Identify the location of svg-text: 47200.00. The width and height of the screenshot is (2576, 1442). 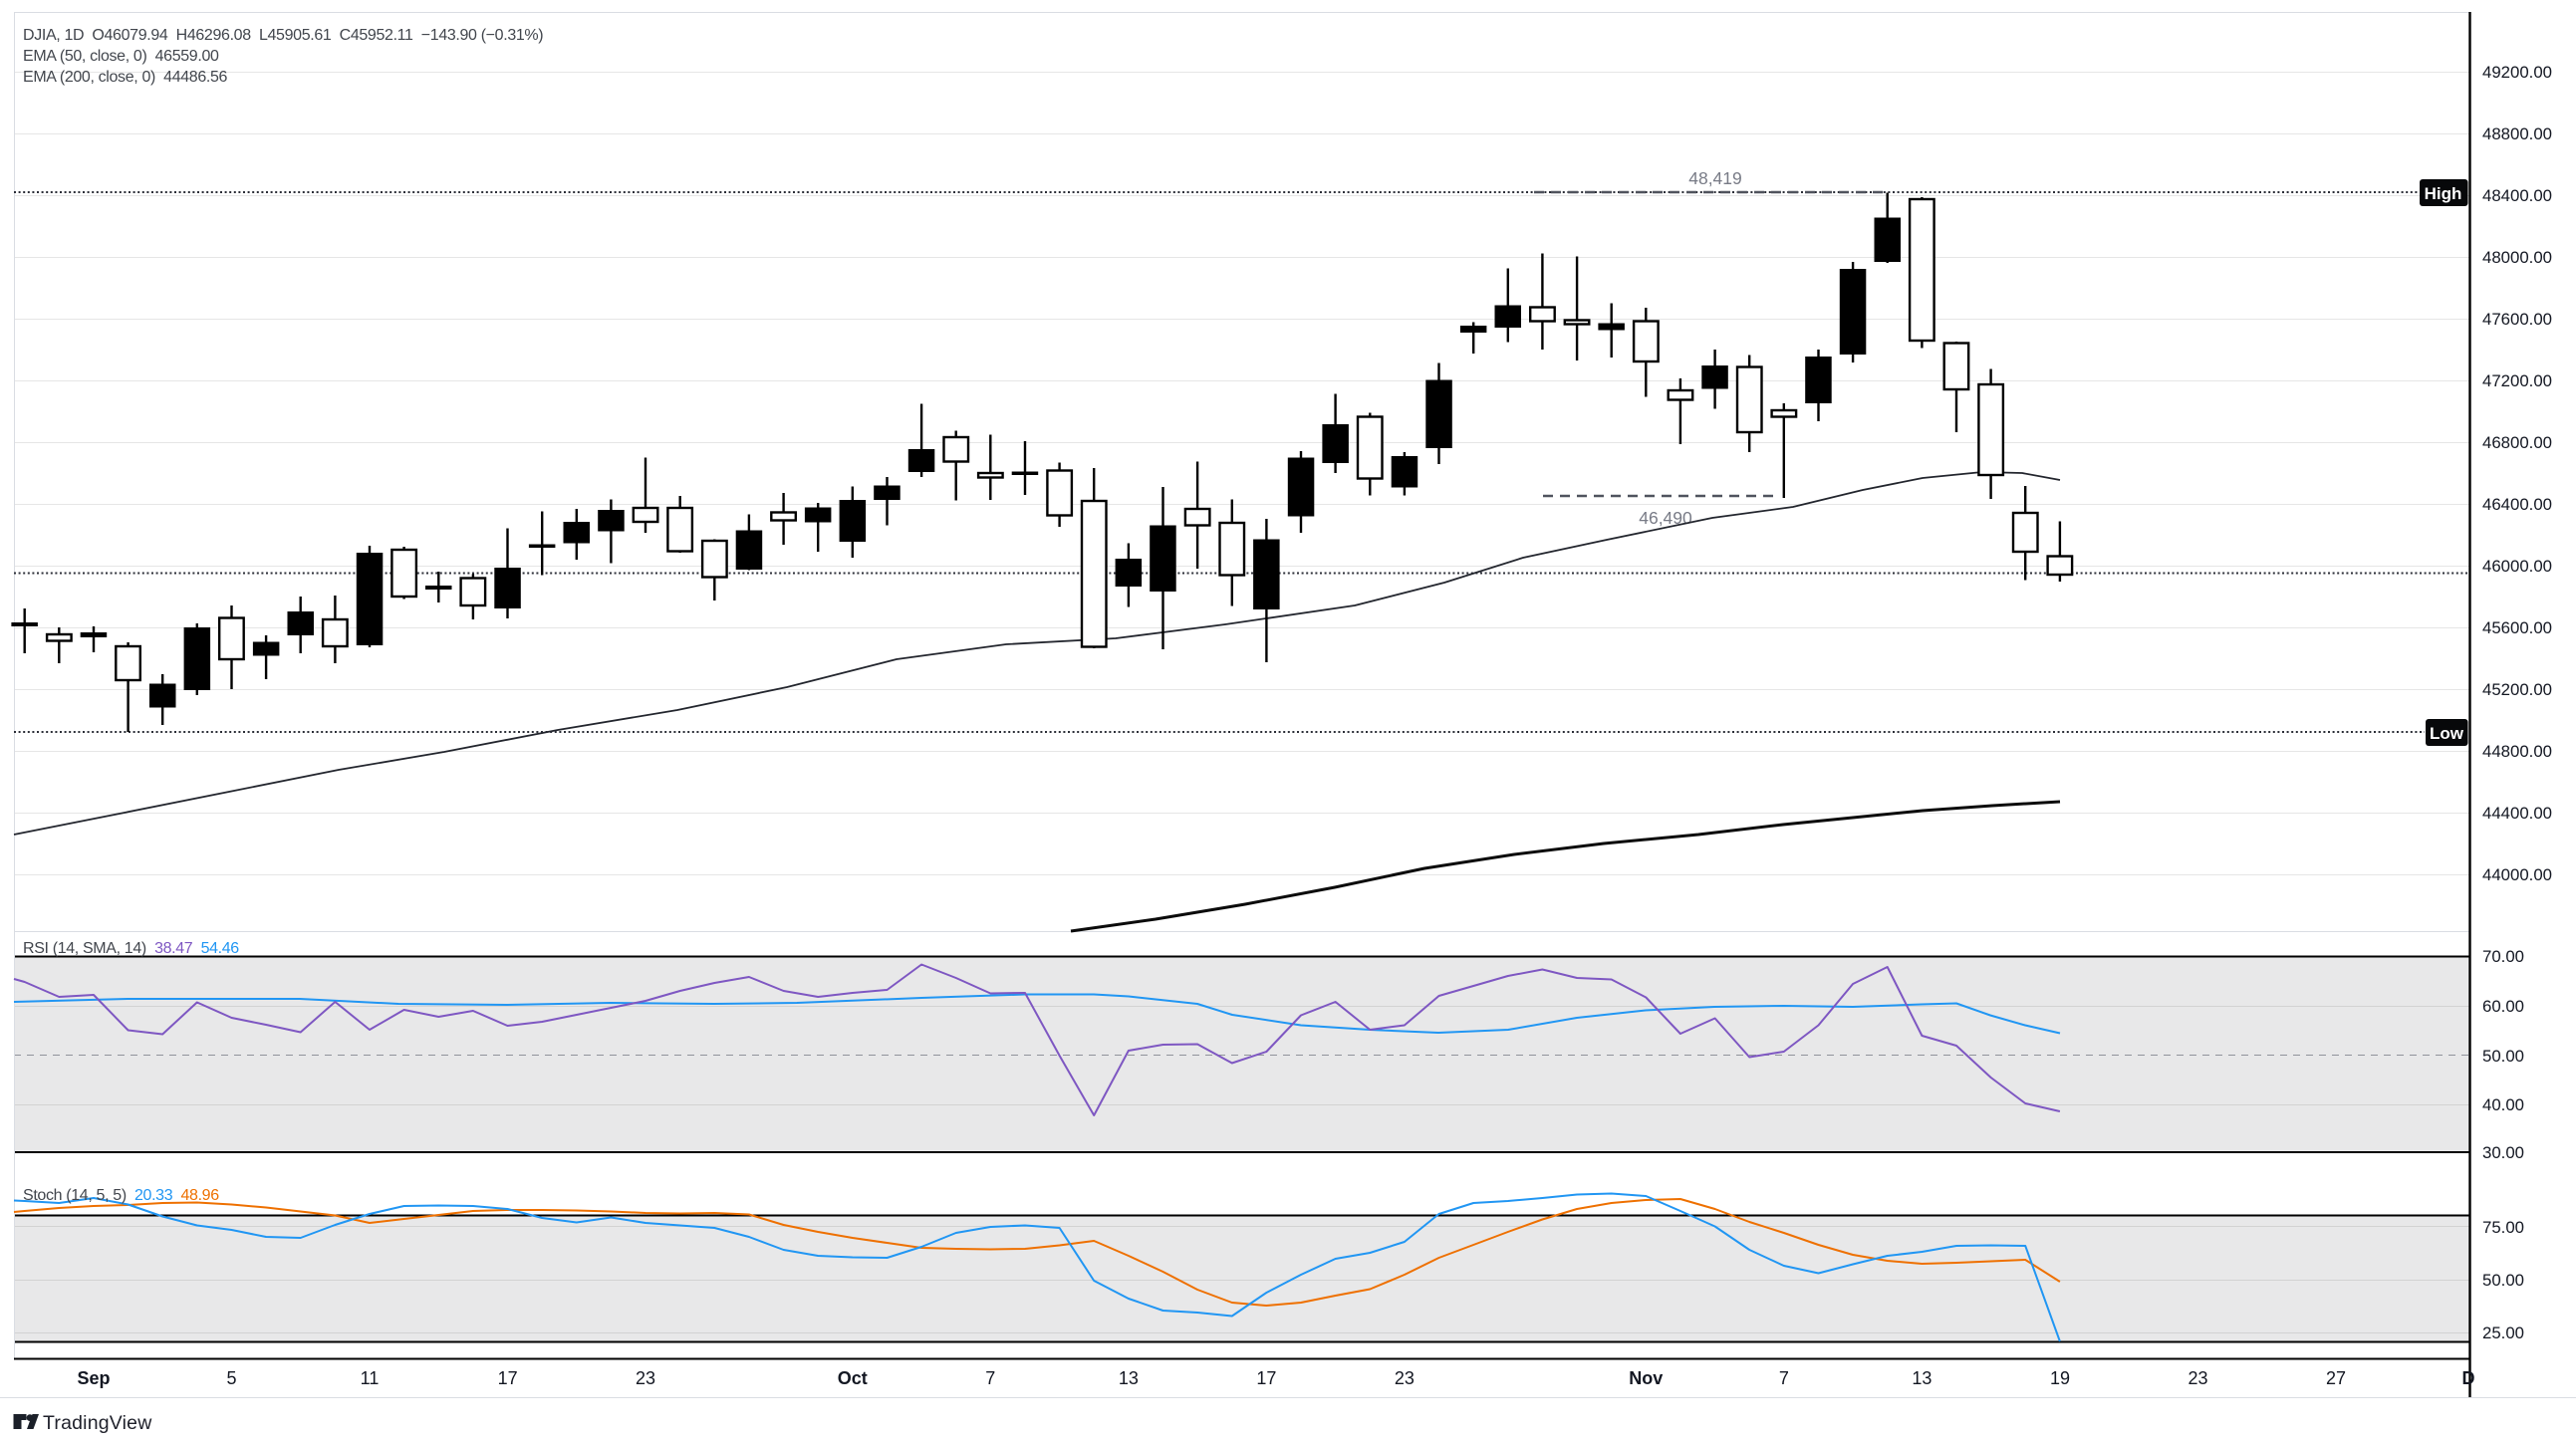
(2517, 380).